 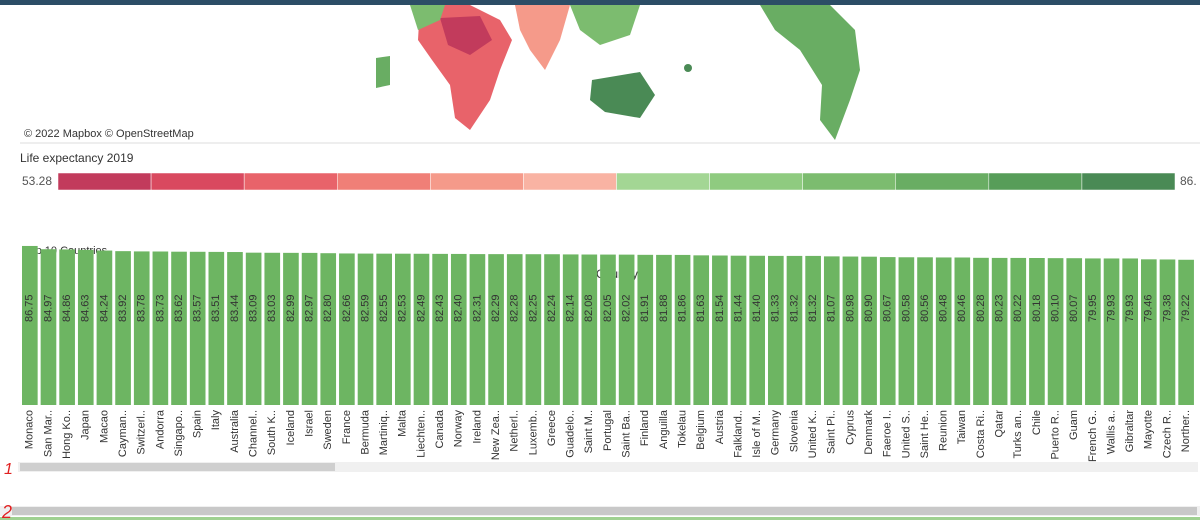 I want to click on value-label: 83.62, so click(x=179, y=308).